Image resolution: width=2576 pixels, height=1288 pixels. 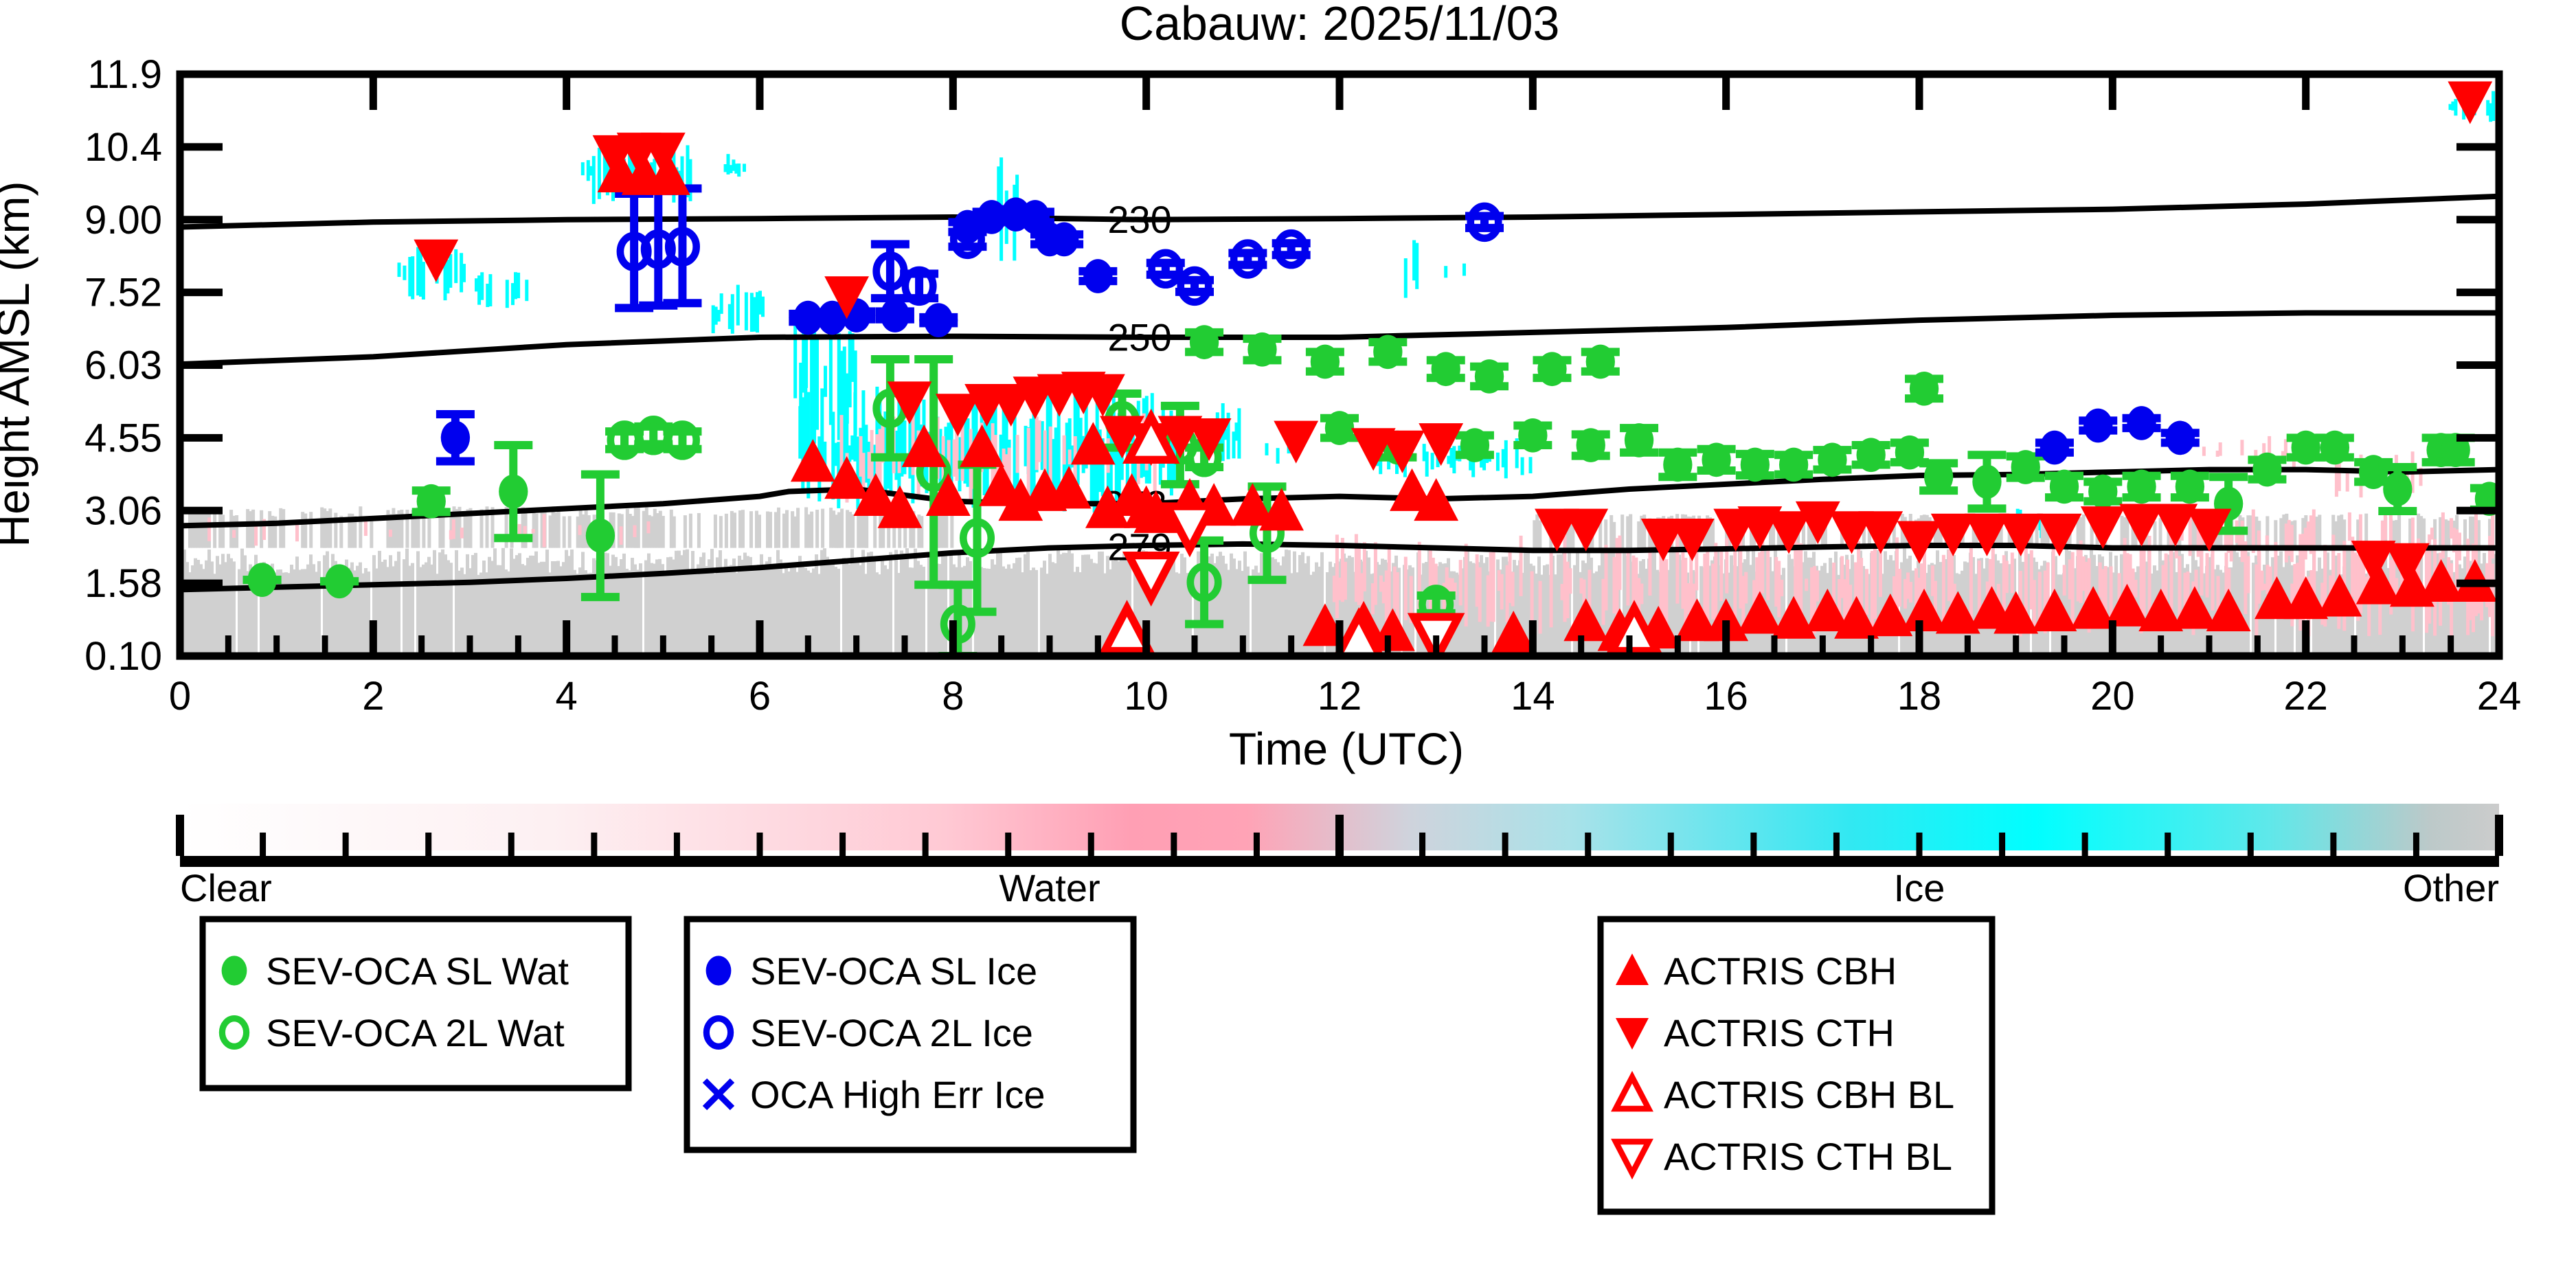 I want to click on x-axis-title: Time (UTC), so click(x=1346, y=748).